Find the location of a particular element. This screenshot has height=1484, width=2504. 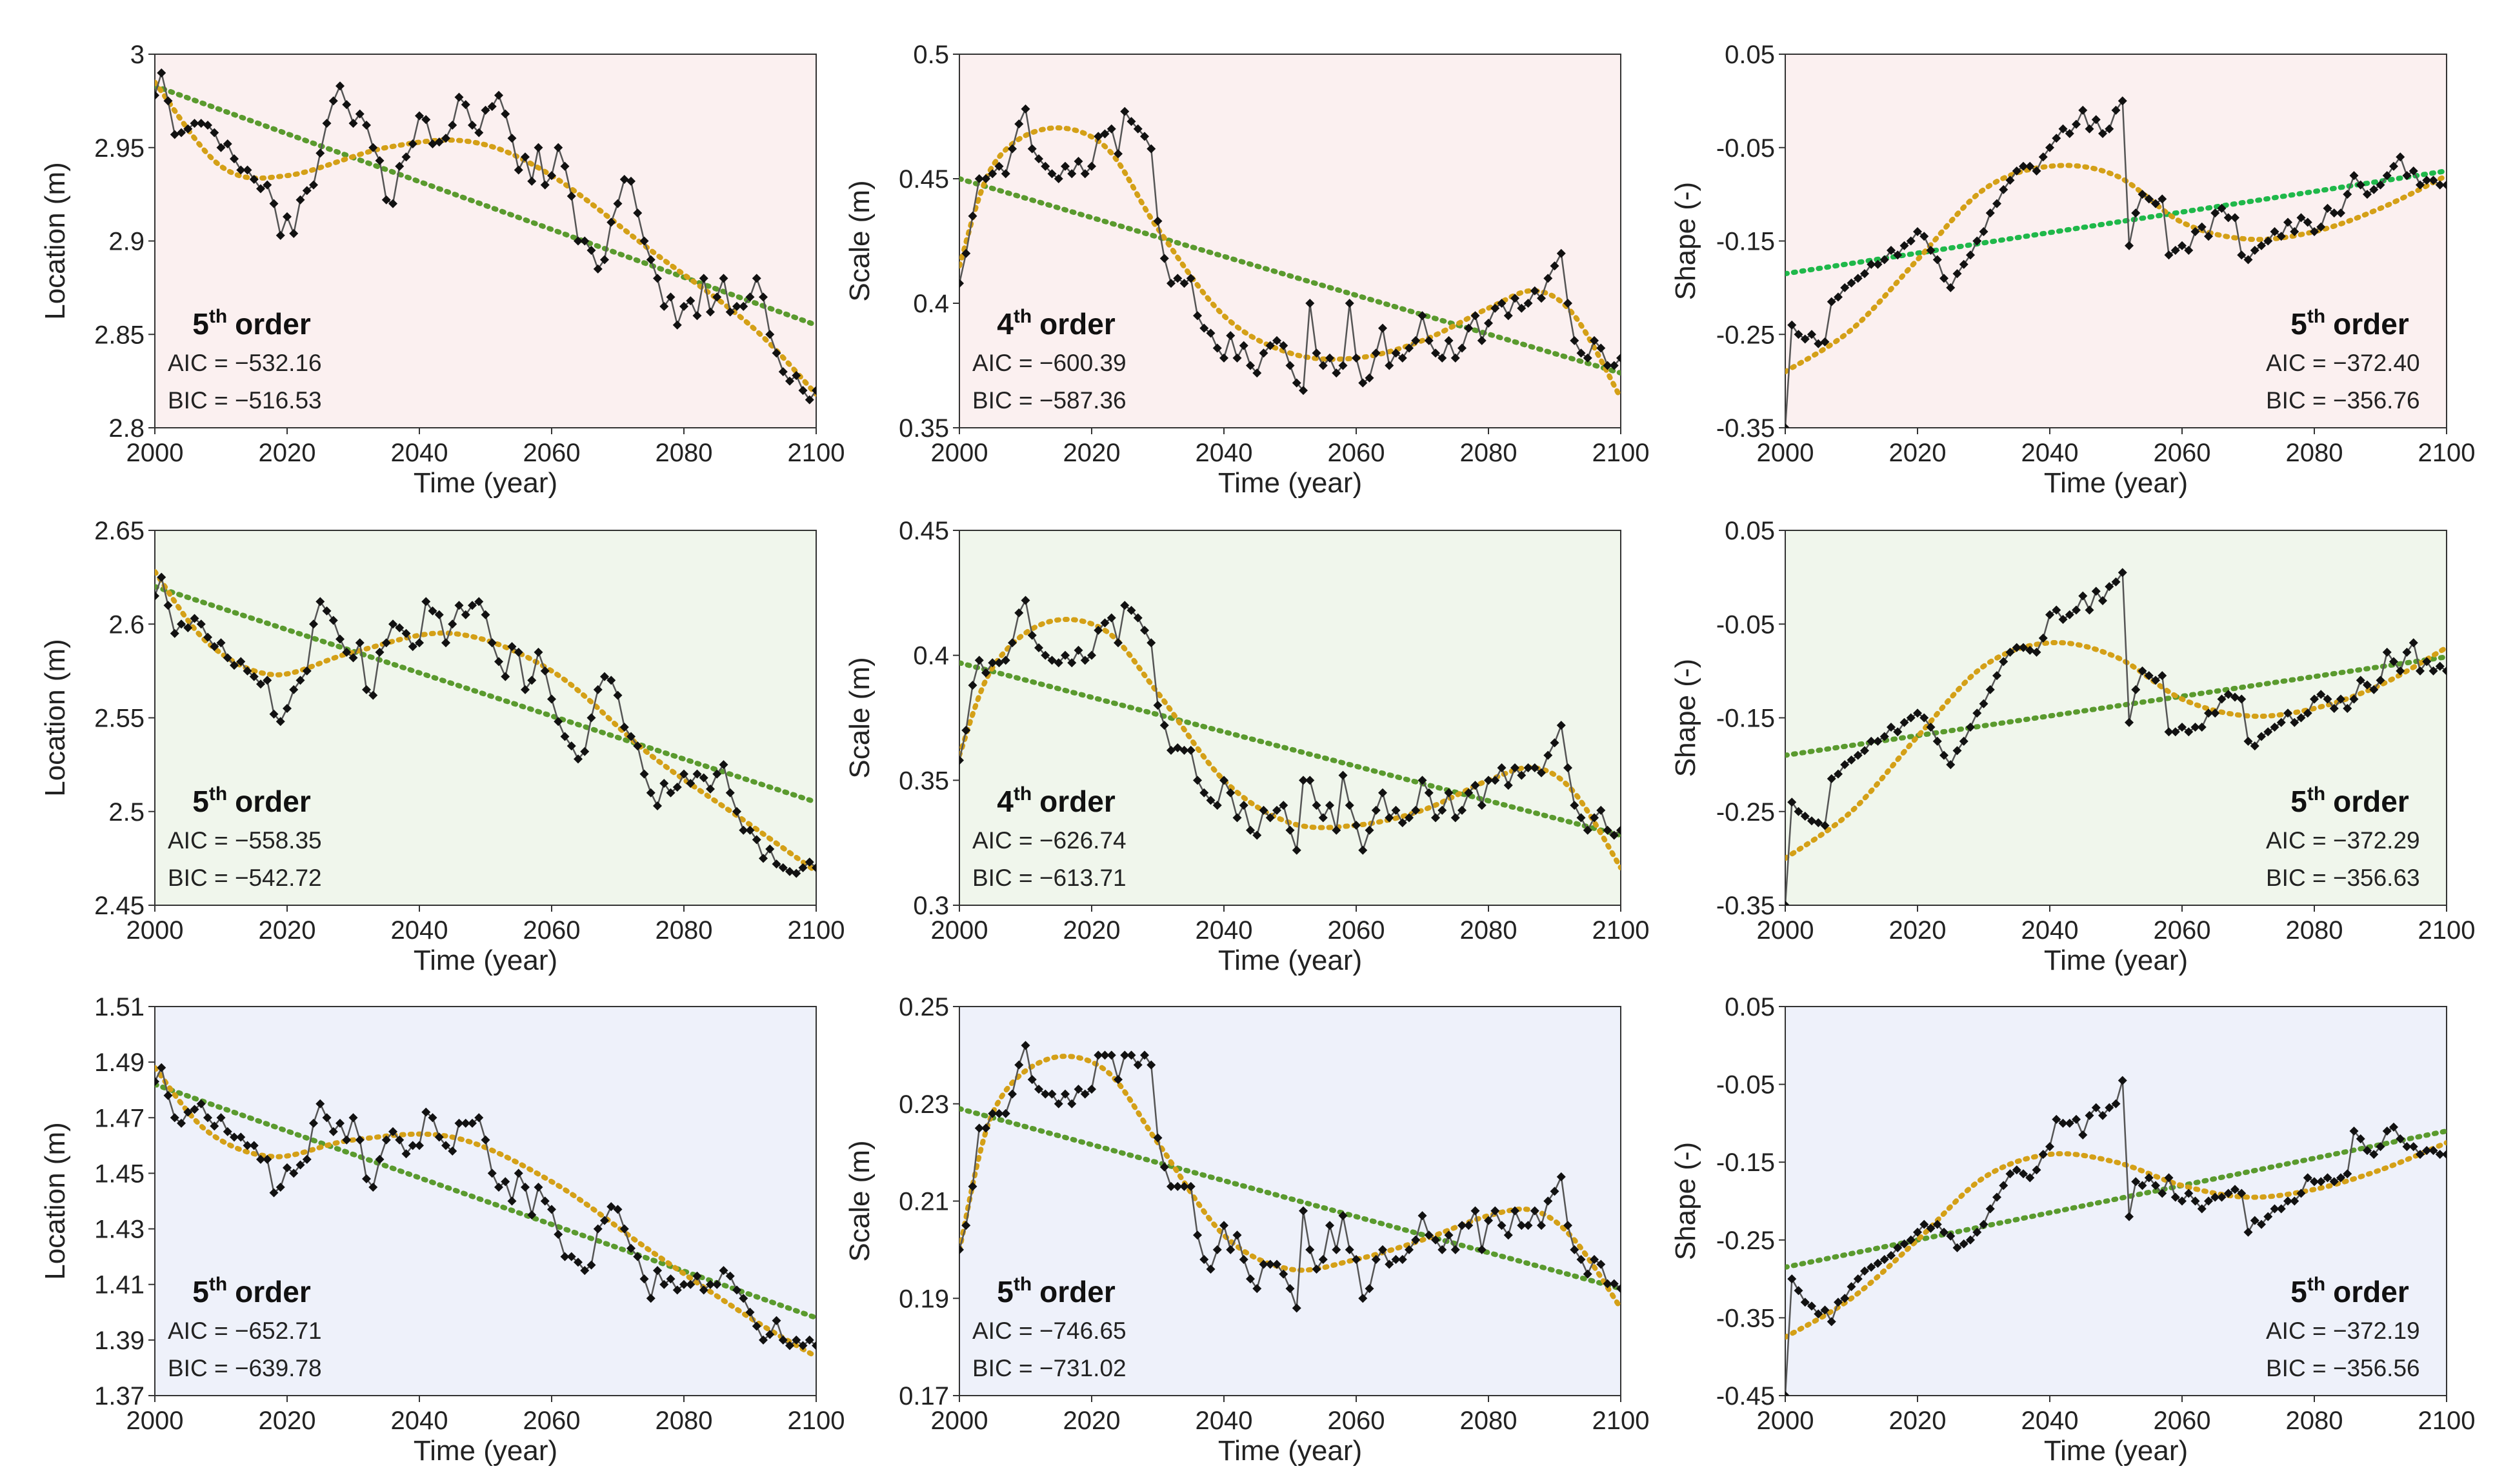

order-label: 4th order is located at coordinates (1056, 323).